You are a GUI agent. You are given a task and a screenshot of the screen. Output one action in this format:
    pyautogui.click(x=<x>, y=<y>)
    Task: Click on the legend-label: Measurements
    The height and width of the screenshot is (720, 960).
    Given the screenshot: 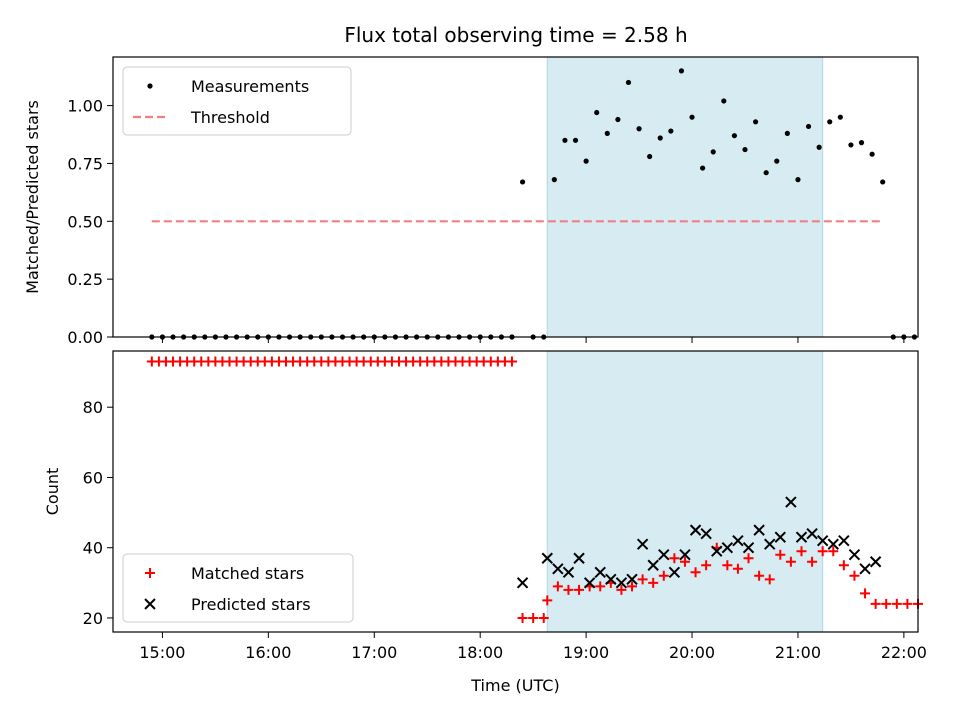 What is the action you would take?
    pyautogui.click(x=250, y=86)
    